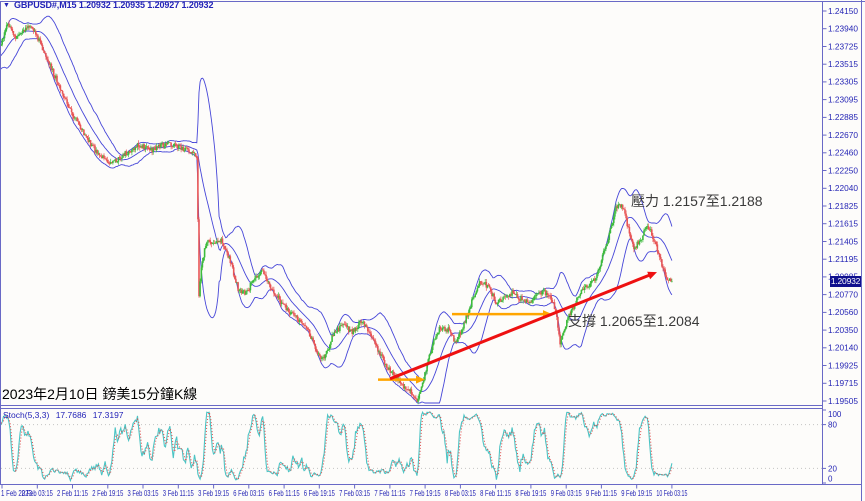 The width and height of the screenshot is (865, 501). Describe the element at coordinates (843, 241) in the screenshot. I see `price-axis-label: 1.21405` at that location.